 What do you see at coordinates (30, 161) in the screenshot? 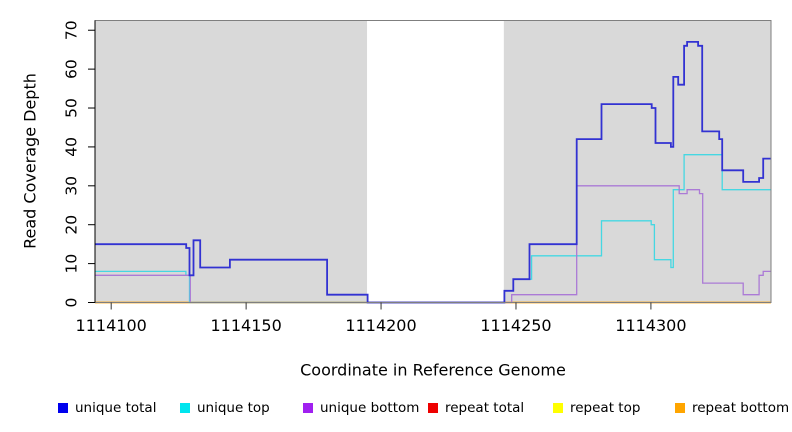
I see `y-axis-title: Read Coverage Depth` at bounding box center [30, 161].